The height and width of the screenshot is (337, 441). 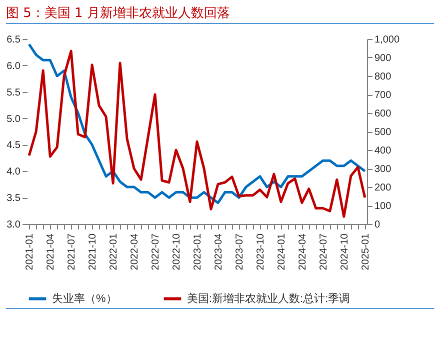 I want to click on y2-tick-label: 400, so click(x=383, y=151).